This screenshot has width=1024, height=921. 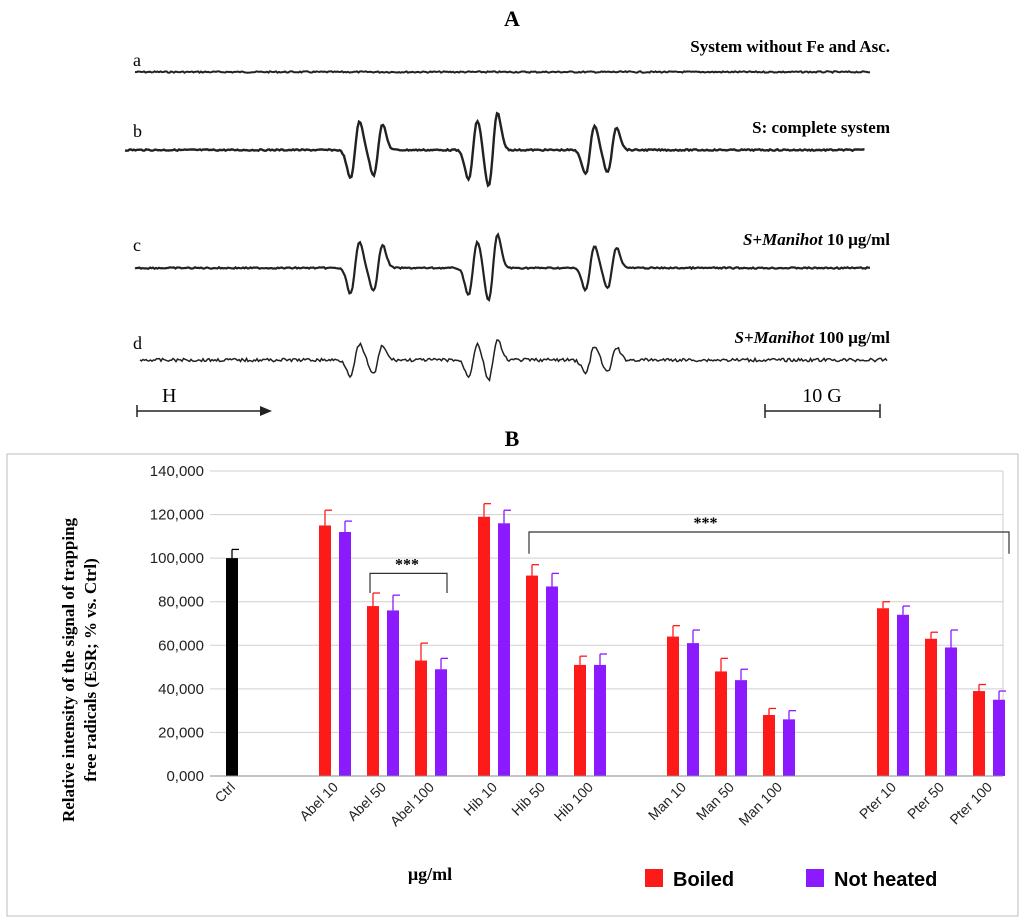 What do you see at coordinates (821, 396) in the screenshot?
I see `scale-label: 10 G` at bounding box center [821, 396].